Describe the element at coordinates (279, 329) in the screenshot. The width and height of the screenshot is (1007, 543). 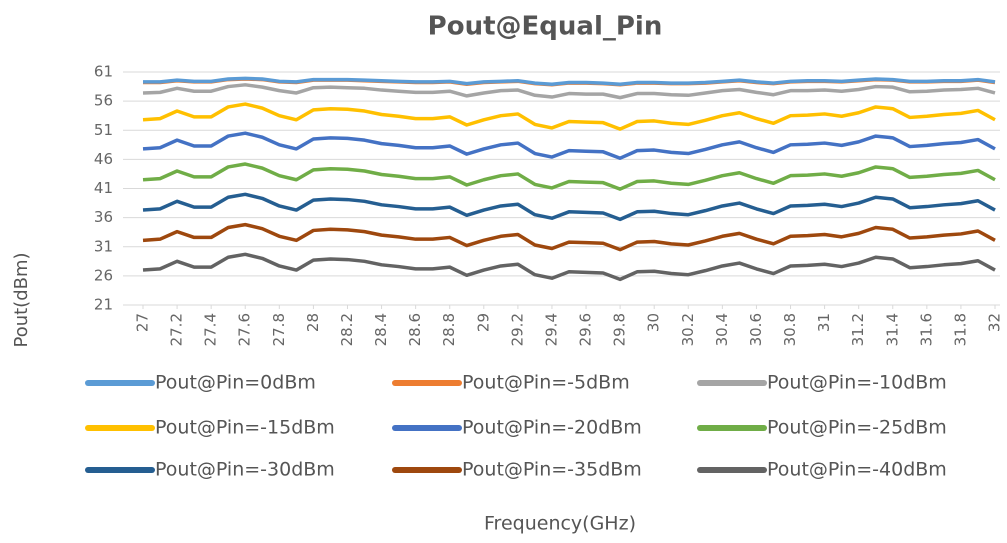
I see `x-tick-label: 27.8` at that location.